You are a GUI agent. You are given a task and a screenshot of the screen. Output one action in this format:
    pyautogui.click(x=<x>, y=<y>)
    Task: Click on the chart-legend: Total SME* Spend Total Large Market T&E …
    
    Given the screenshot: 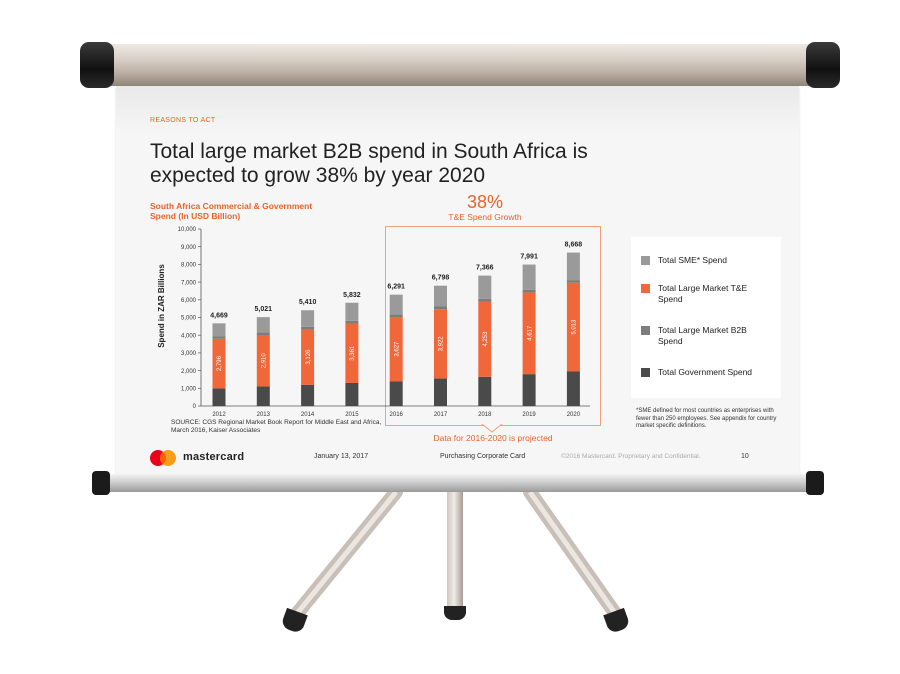 What is the action you would take?
    pyautogui.click(x=706, y=317)
    